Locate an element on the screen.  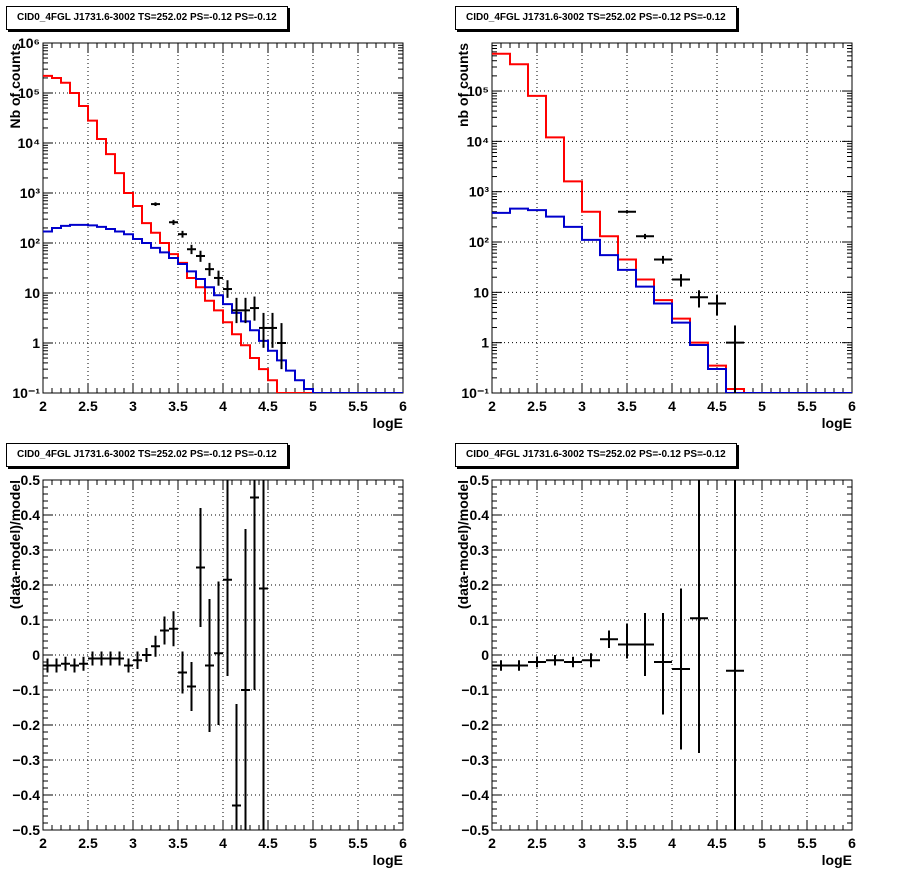
background-histogram is located at coordinates (223, 308).